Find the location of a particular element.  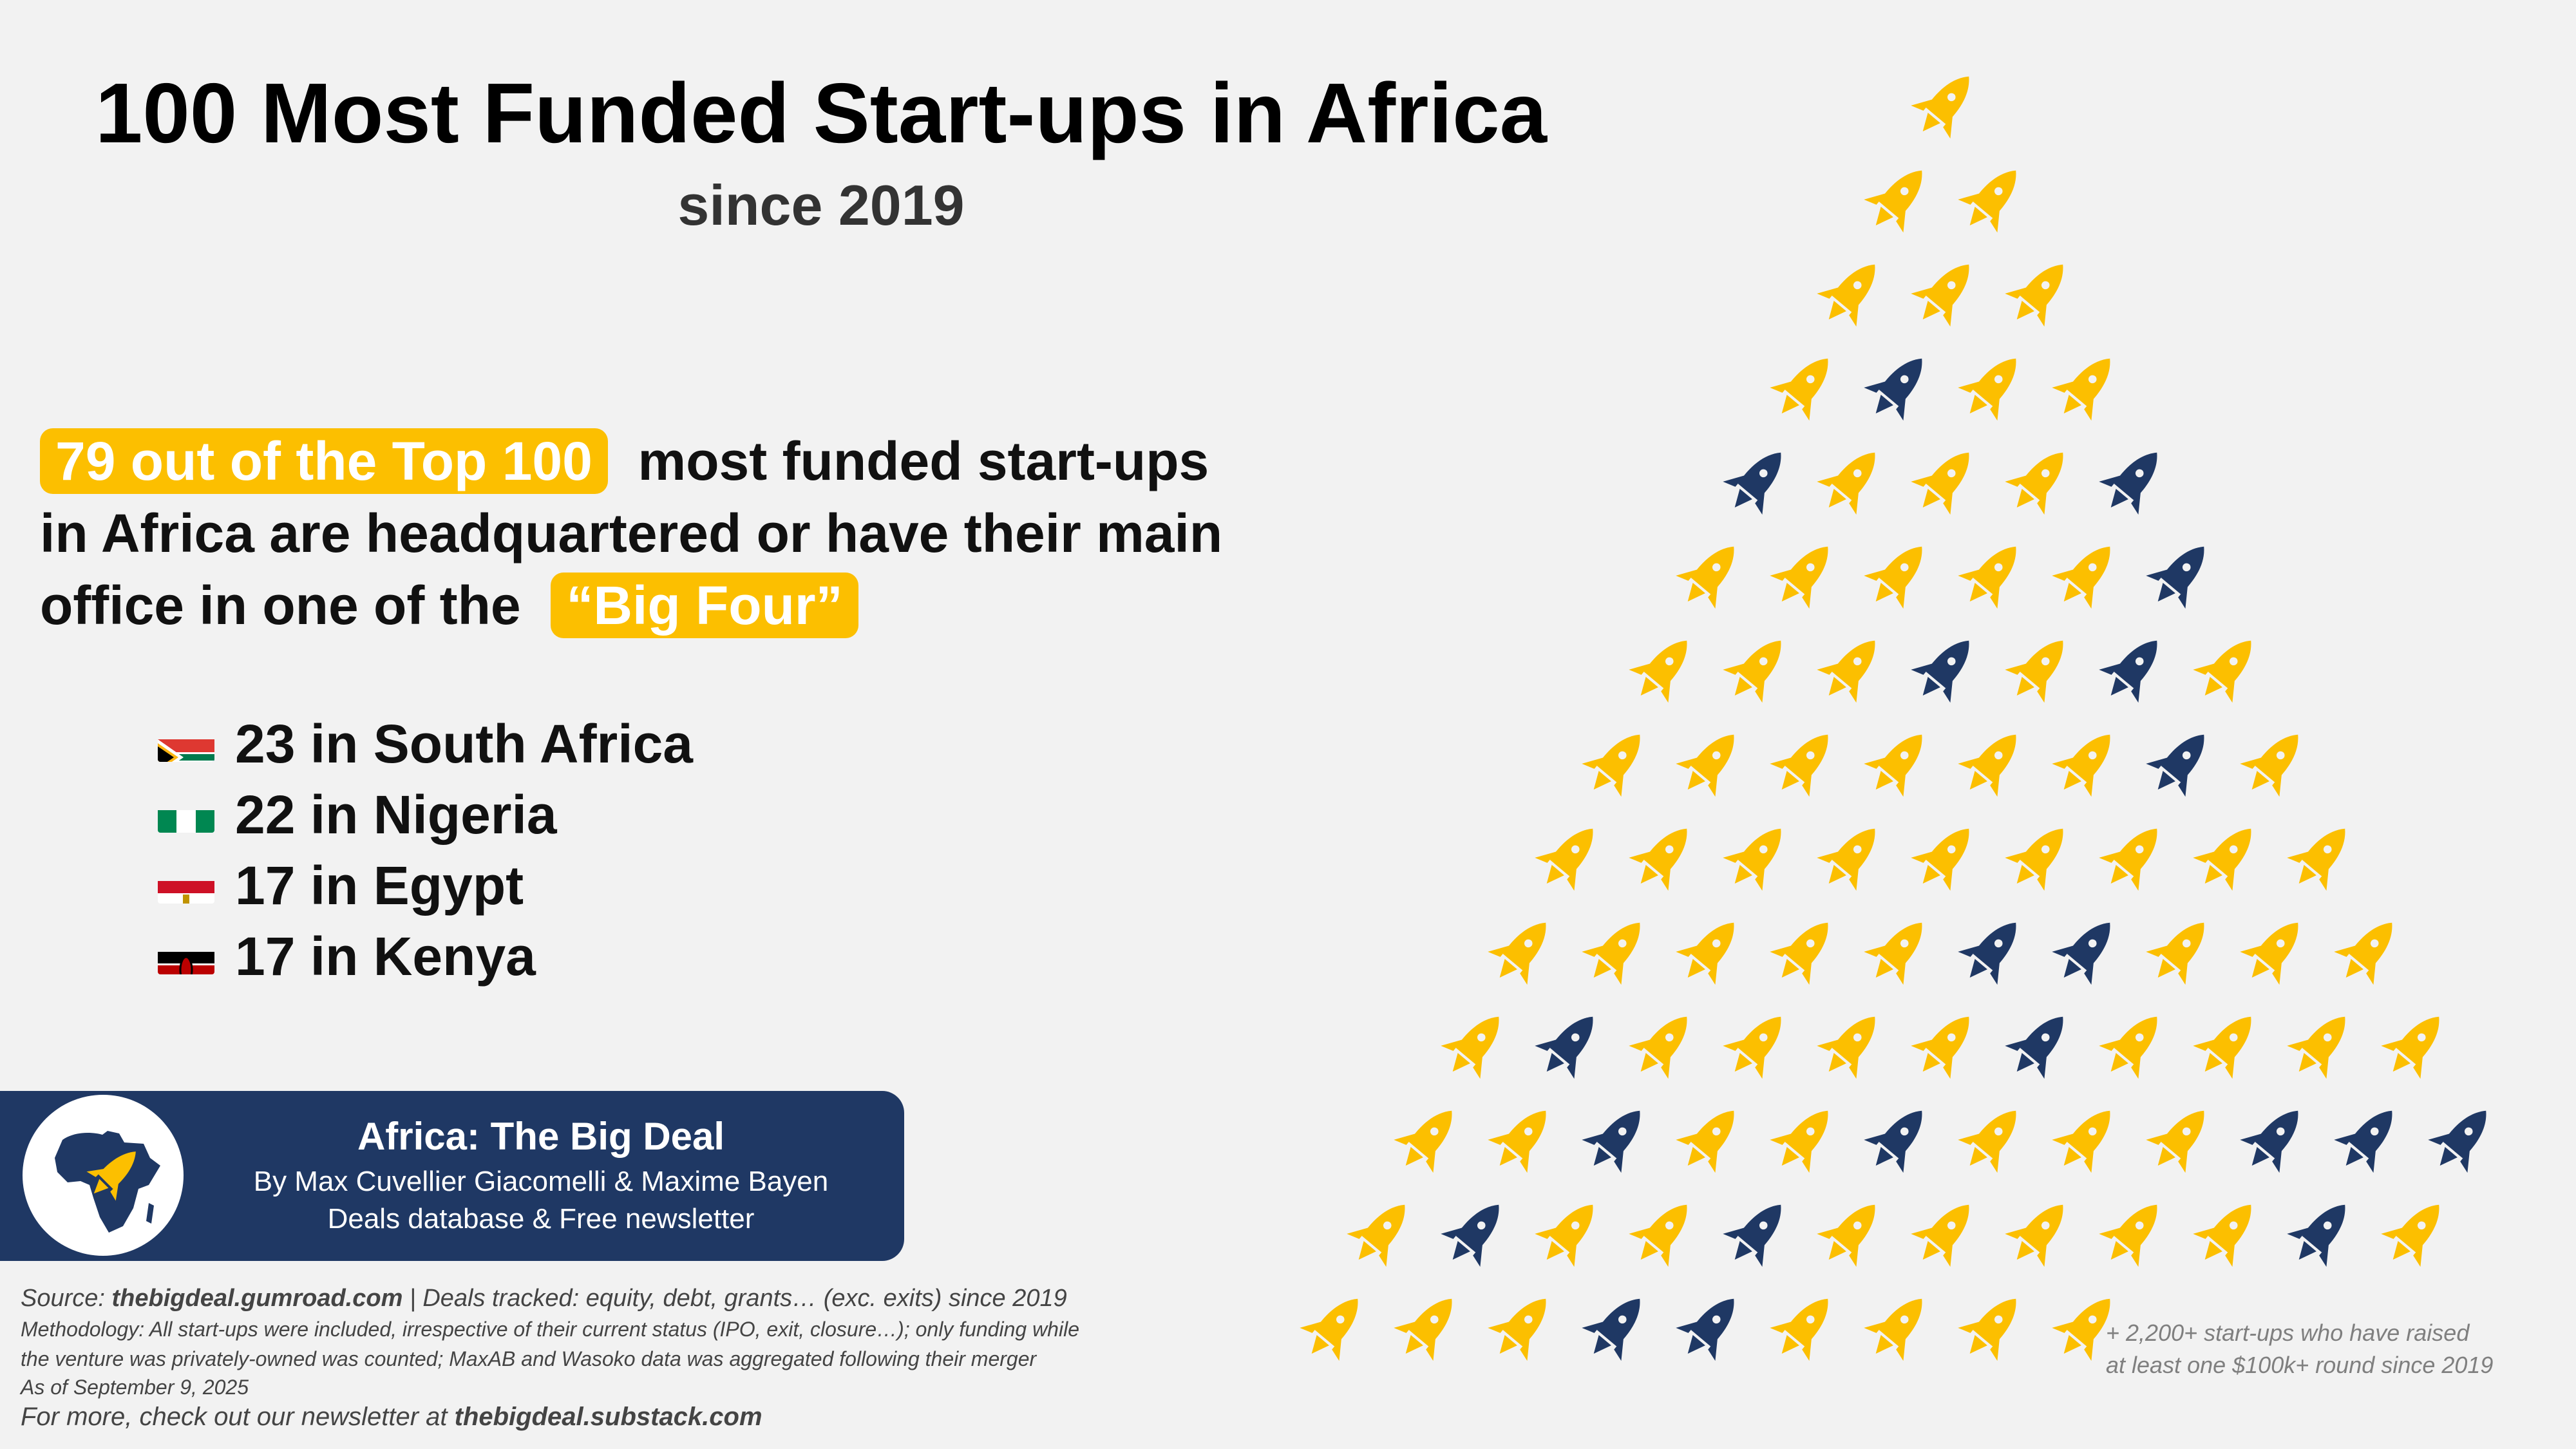

source-prefix: Source: is located at coordinates (63, 1298).